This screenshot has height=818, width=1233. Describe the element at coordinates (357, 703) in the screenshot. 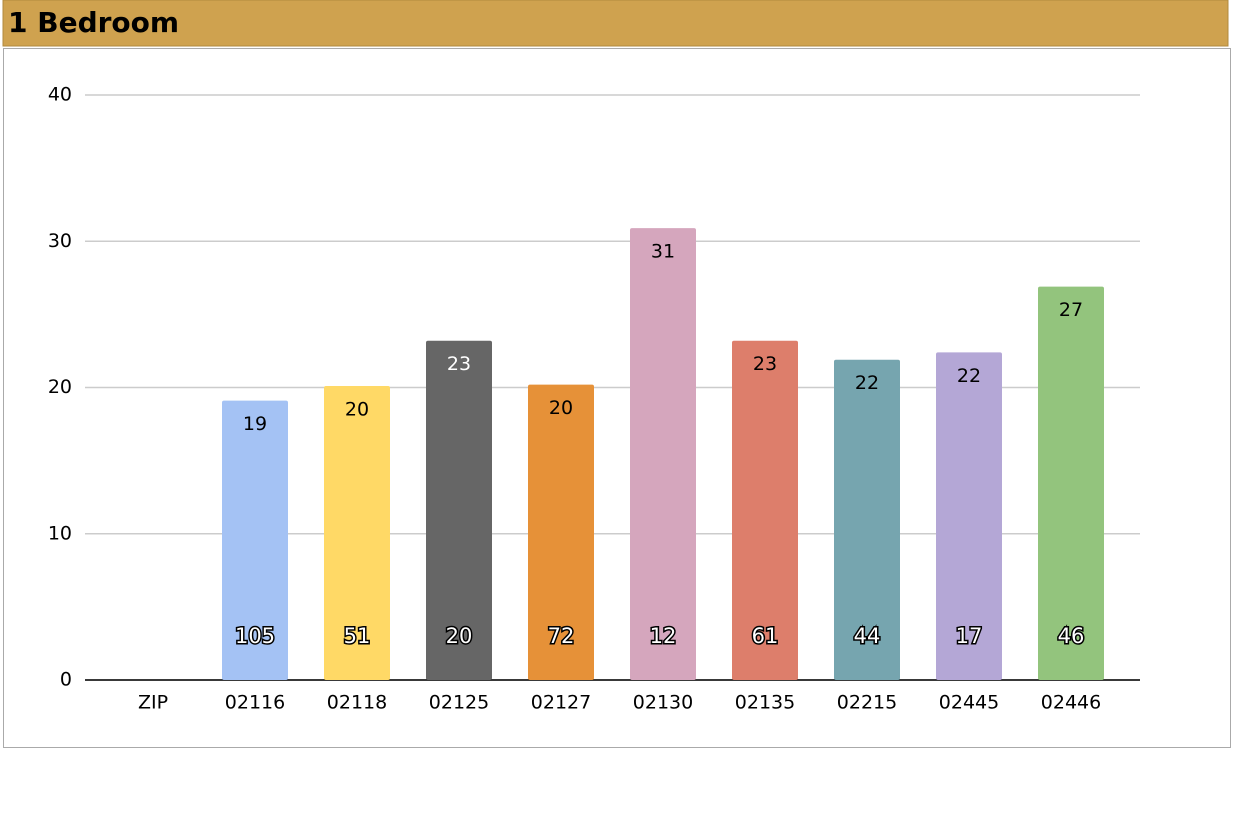

I see `x-tick-label: 02118` at that location.